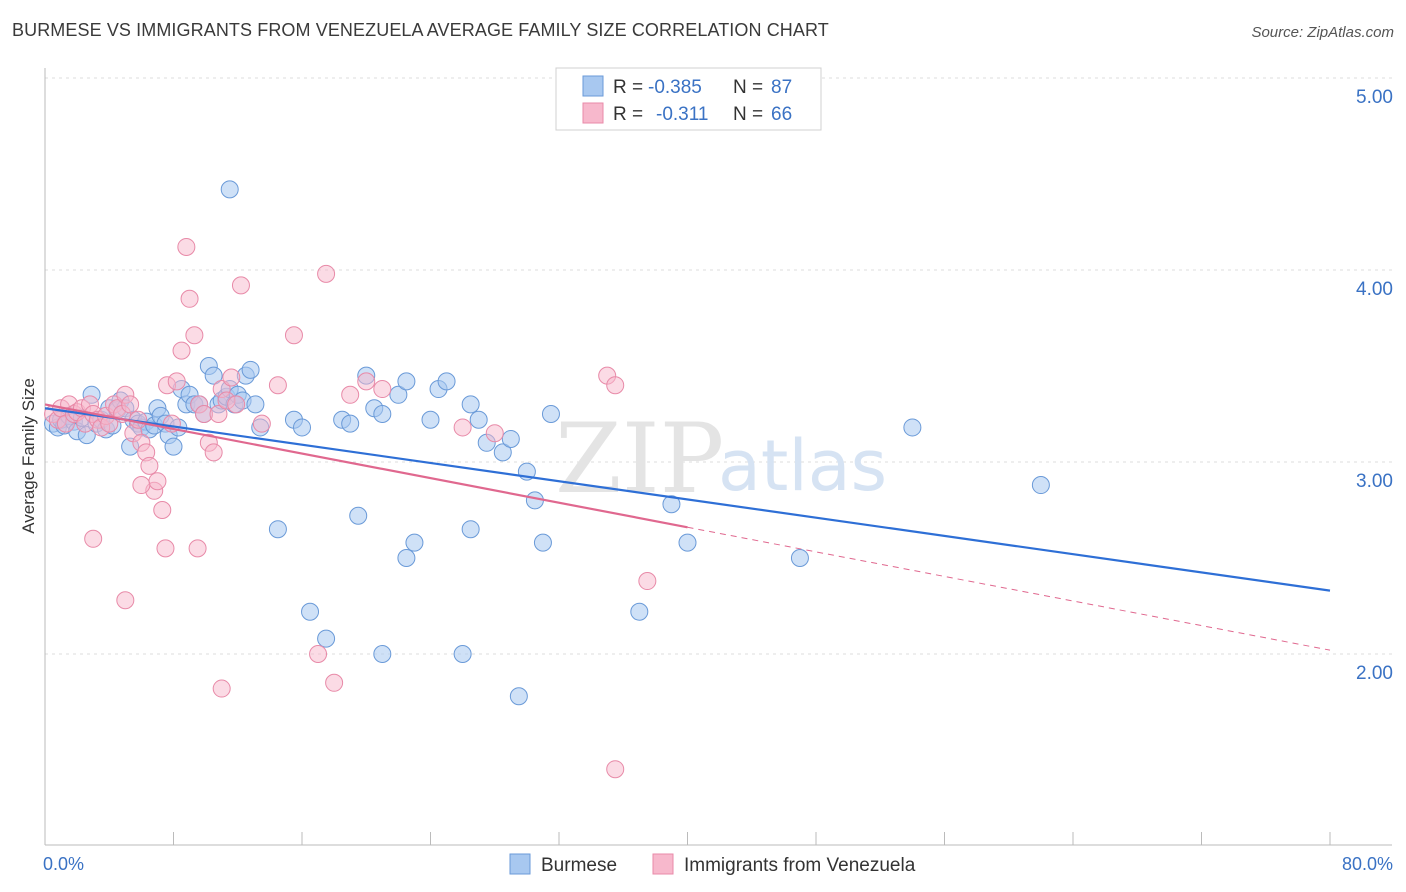 Image resolution: width=1406 pixels, height=892 pixels. Describe the element at coordinates (781, 114) in the screenshot. I see `legend-n-value-venezuela: 66` at that location.